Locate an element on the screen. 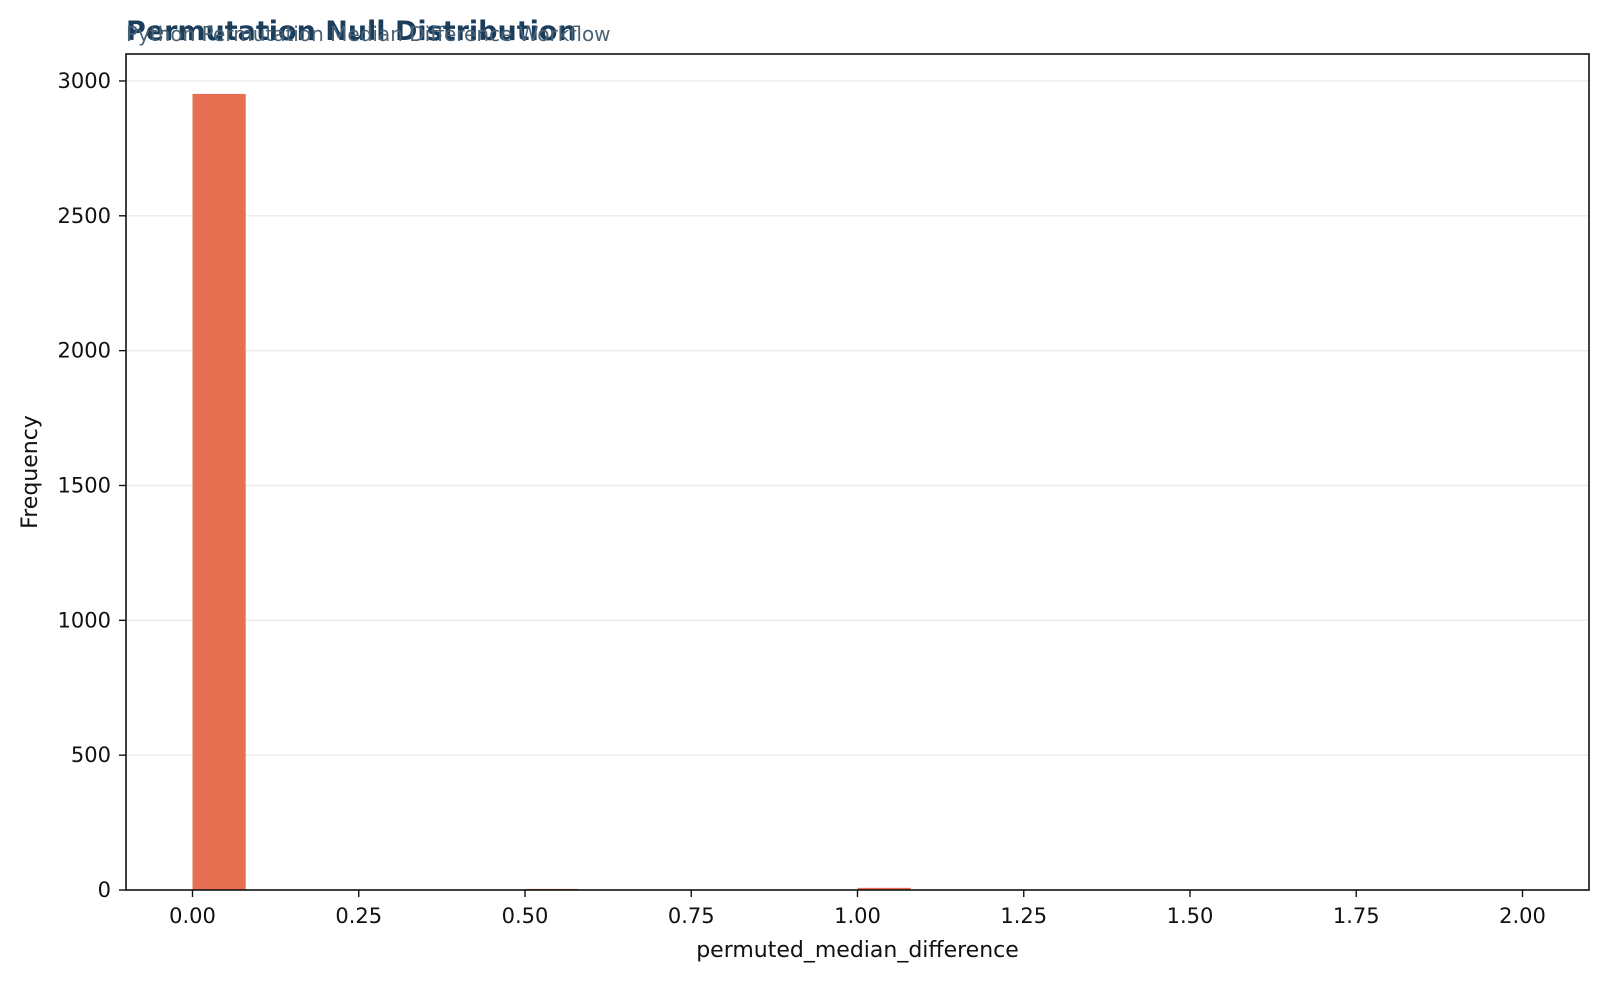 This screenshot has width=1600, height=982. chart-title: Permutation Null Distribution is located at coordinates (351, 31).